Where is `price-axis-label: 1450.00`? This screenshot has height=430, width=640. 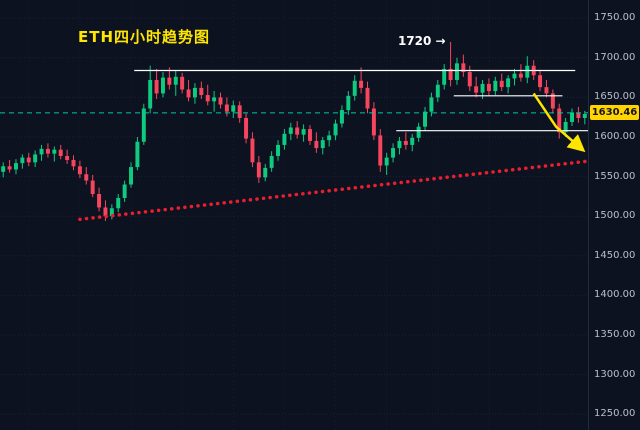 price-axis-label: 1450.00 is located at coordinates (615, 255).